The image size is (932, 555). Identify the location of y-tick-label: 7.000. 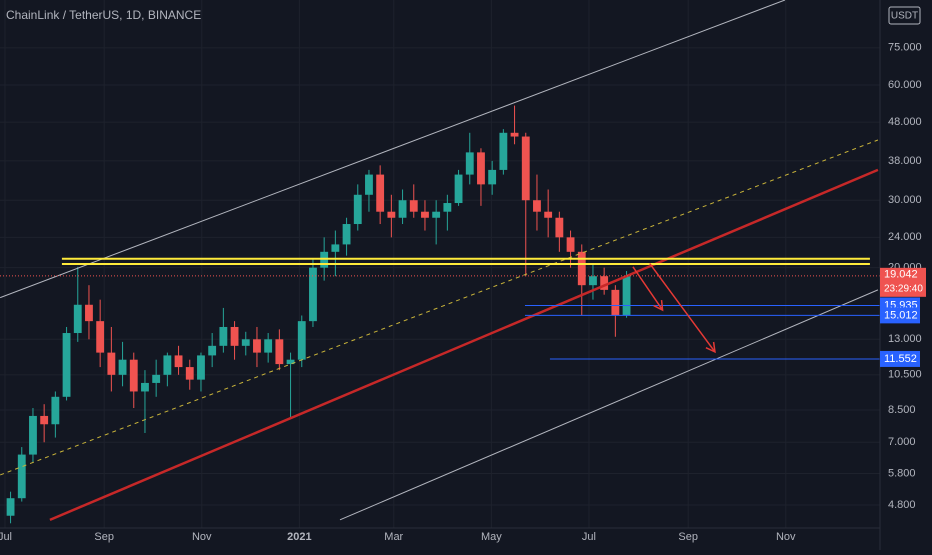
(902, 442).